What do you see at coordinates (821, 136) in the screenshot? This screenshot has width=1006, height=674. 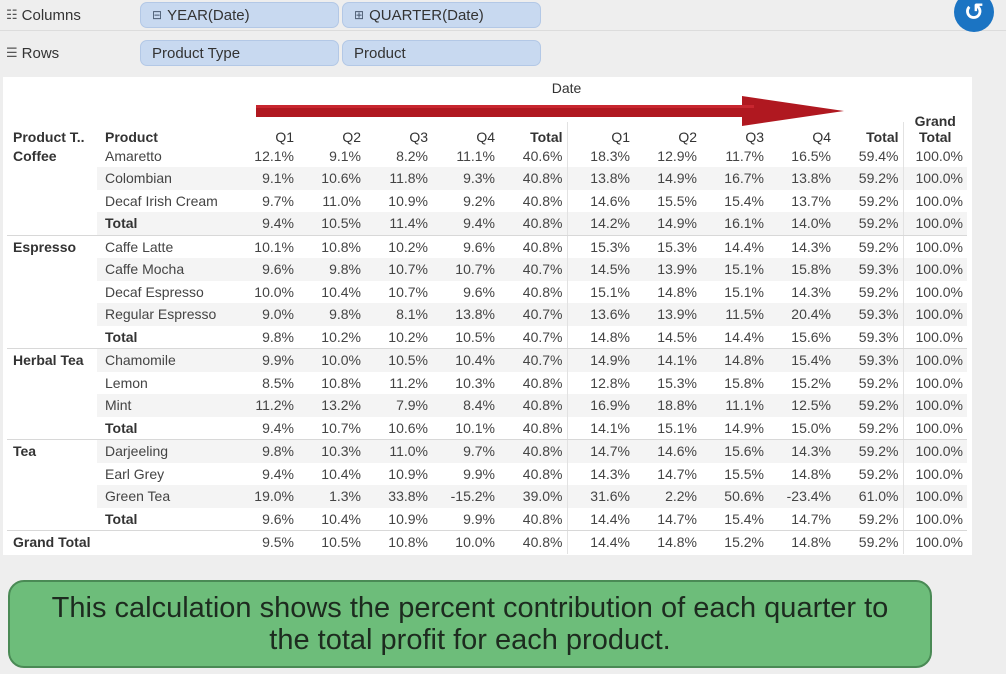 I see `quarter-header: Q4` at bounding box center [821, 136].